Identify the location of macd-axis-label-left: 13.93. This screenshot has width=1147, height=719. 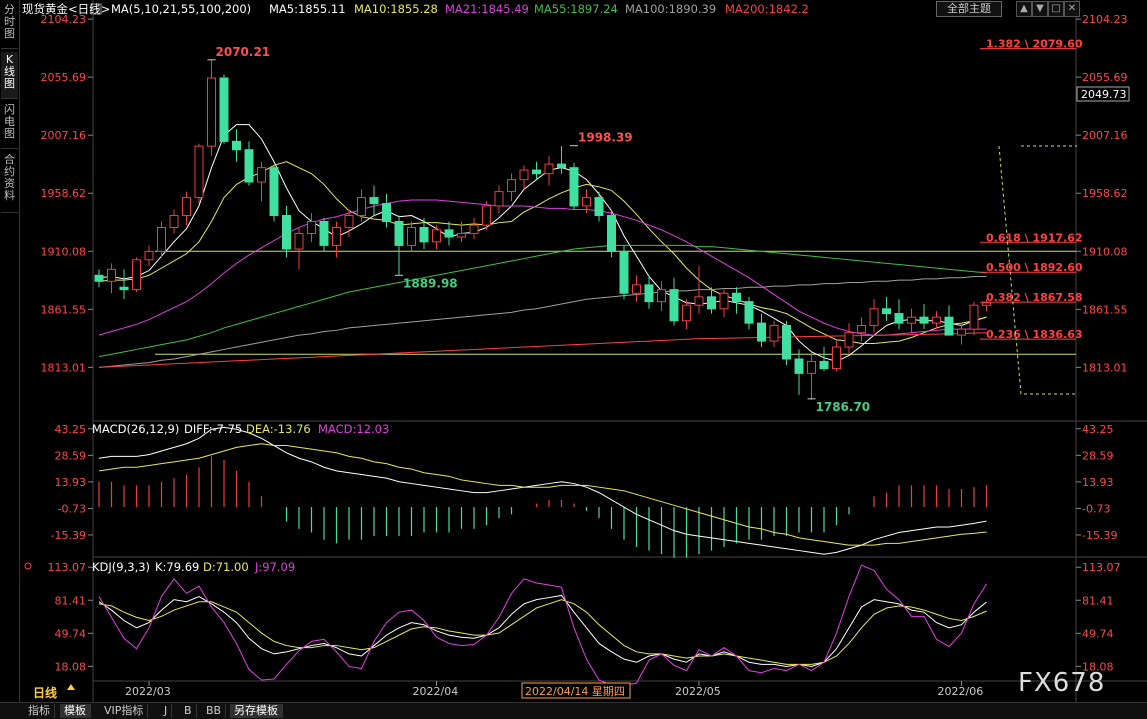
(71, 482).